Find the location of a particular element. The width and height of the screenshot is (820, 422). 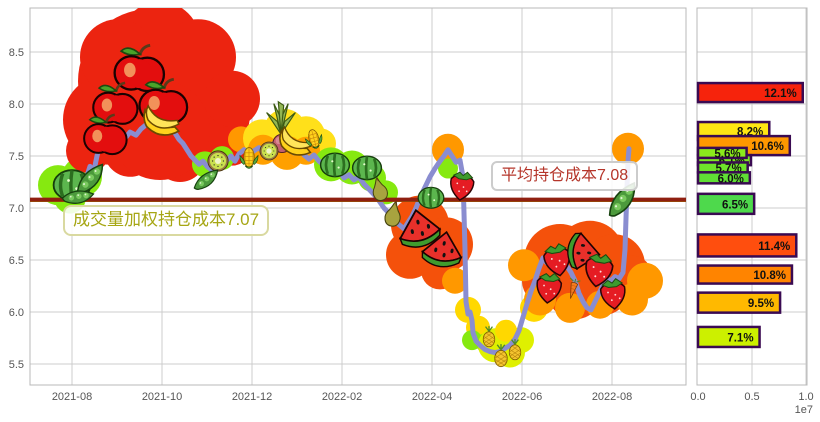

y-axis-tick-label: 6.5 is located at coordinates (16, 261).